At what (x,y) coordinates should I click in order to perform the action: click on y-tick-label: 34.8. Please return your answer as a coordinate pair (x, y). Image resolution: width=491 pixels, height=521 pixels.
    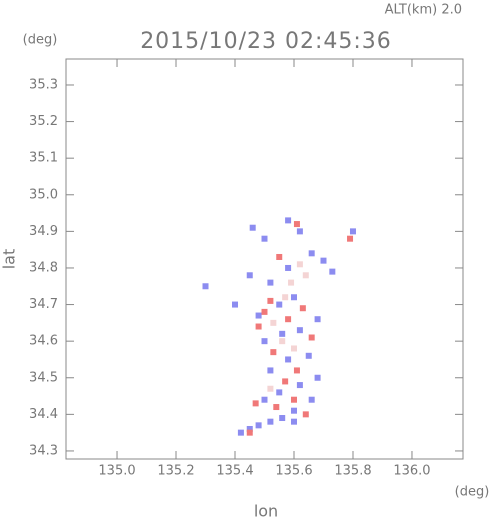
    Looking at the image, I should click on (43, 267).